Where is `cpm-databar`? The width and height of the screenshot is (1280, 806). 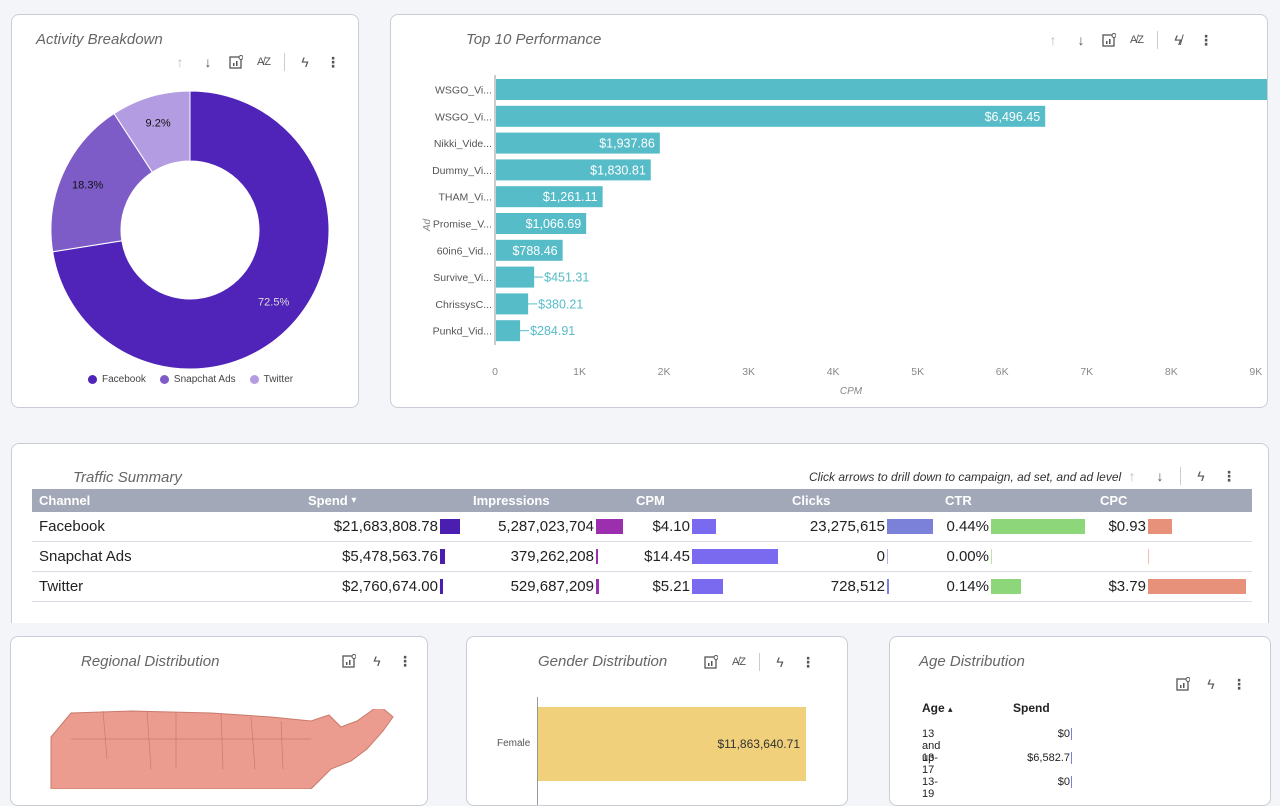
cpm-databar is located at coordinates (707, 586).